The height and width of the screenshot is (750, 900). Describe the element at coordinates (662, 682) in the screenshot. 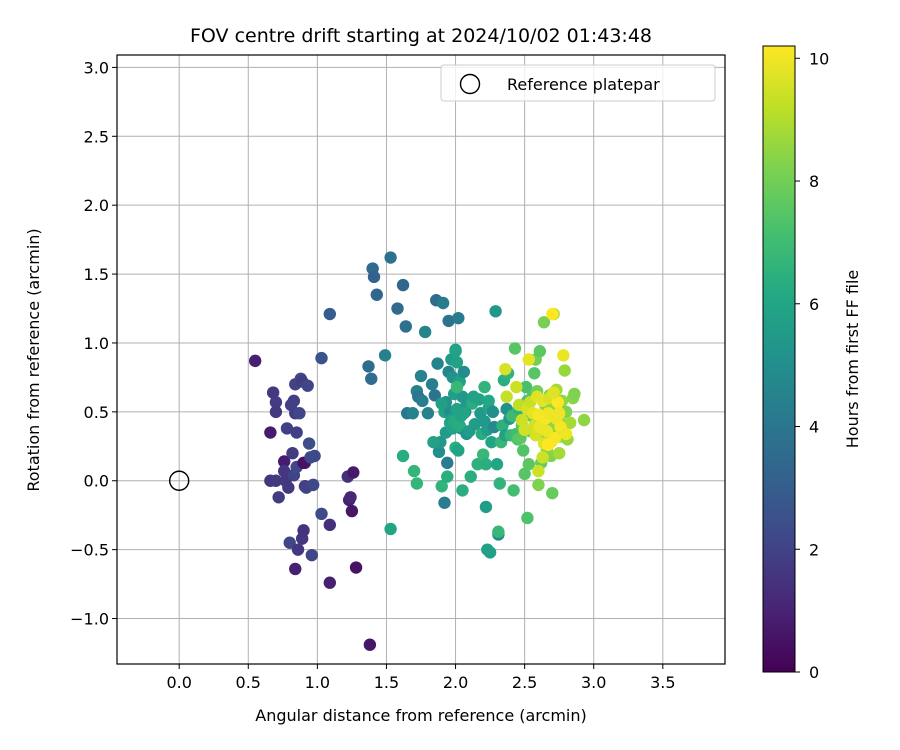

I see `x-tick-label: 3.5` at that location.